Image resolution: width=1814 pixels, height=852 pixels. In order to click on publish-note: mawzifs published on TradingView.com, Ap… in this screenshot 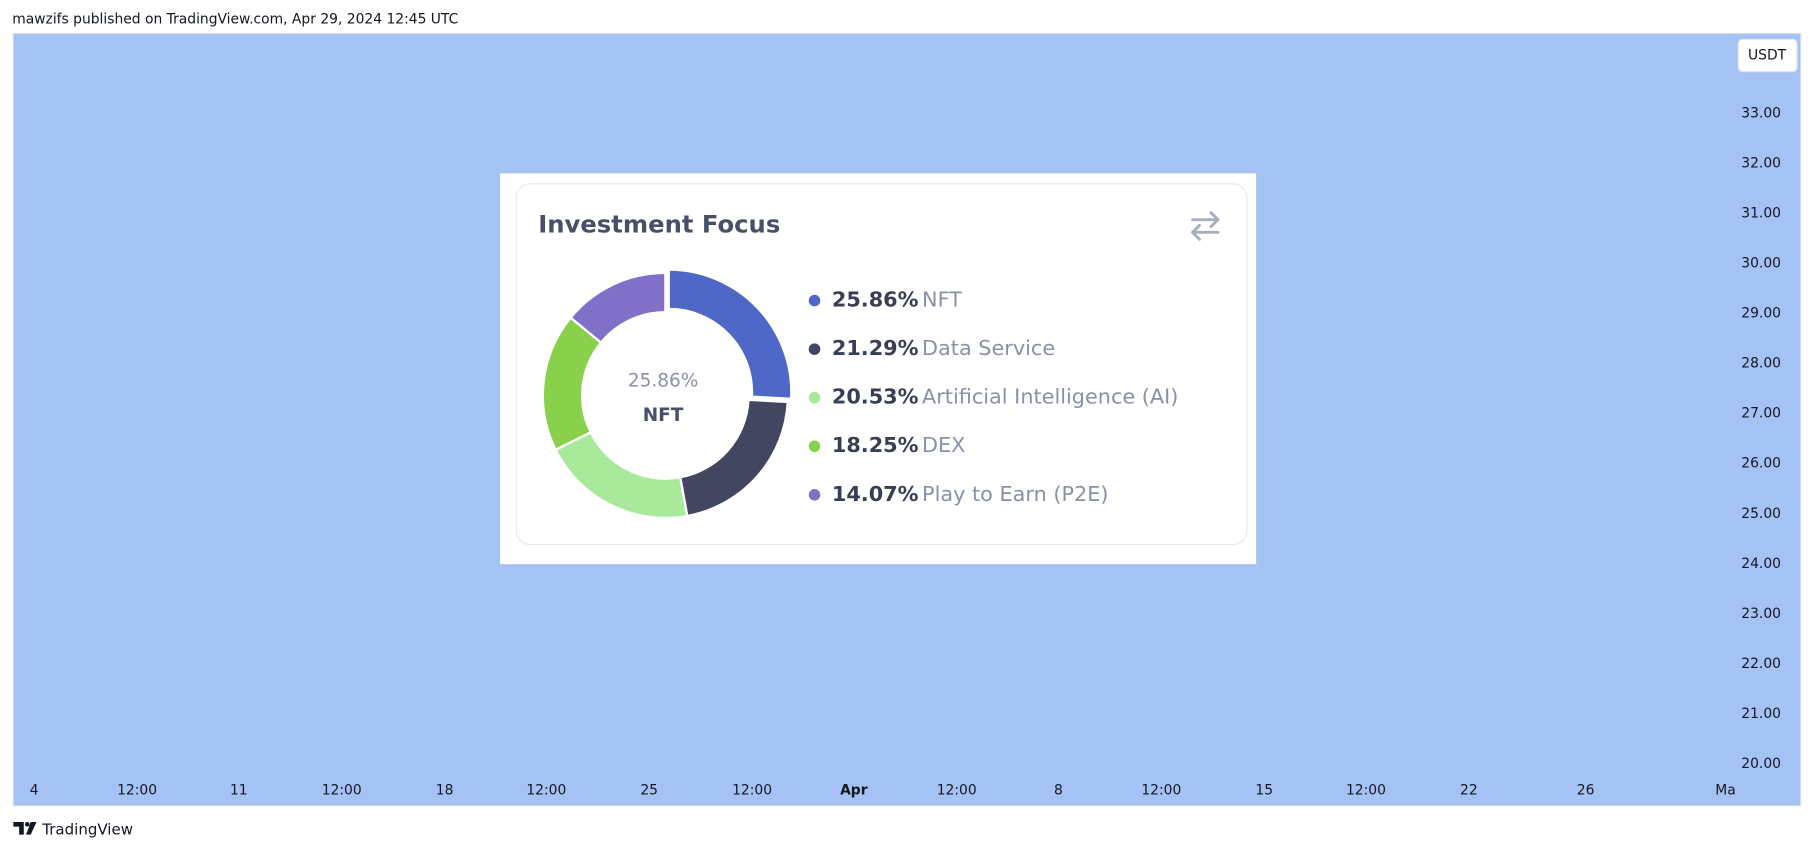, I will do `click(235, 20)`.